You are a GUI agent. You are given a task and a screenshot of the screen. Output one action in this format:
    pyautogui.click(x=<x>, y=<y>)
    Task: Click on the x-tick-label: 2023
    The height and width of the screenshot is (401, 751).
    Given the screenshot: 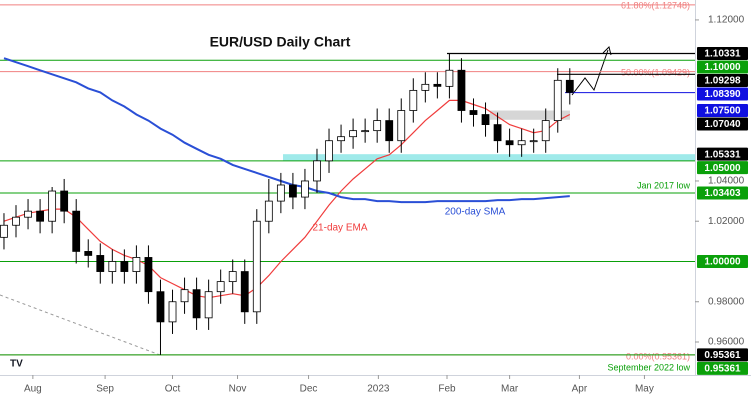 What is the action you would take?
    pyautogui.click(x=378, y=389)
    